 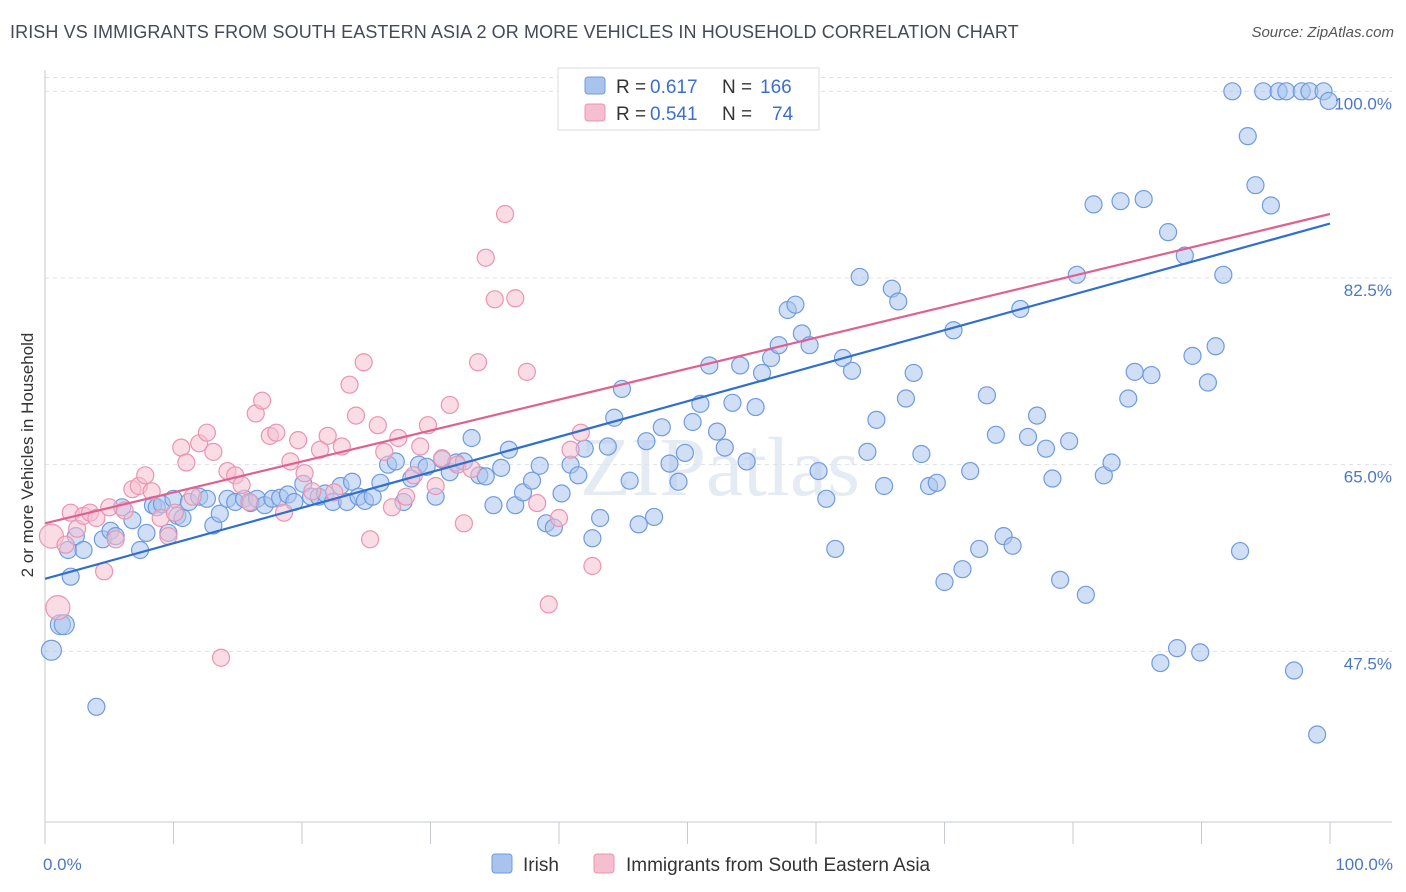 What do you see at coordinates (688, 99) in the screenshot?
I see `top-legend: R = 0.617 N = 166 R = 0.541 N = 74` at bounding box center [688, 99].